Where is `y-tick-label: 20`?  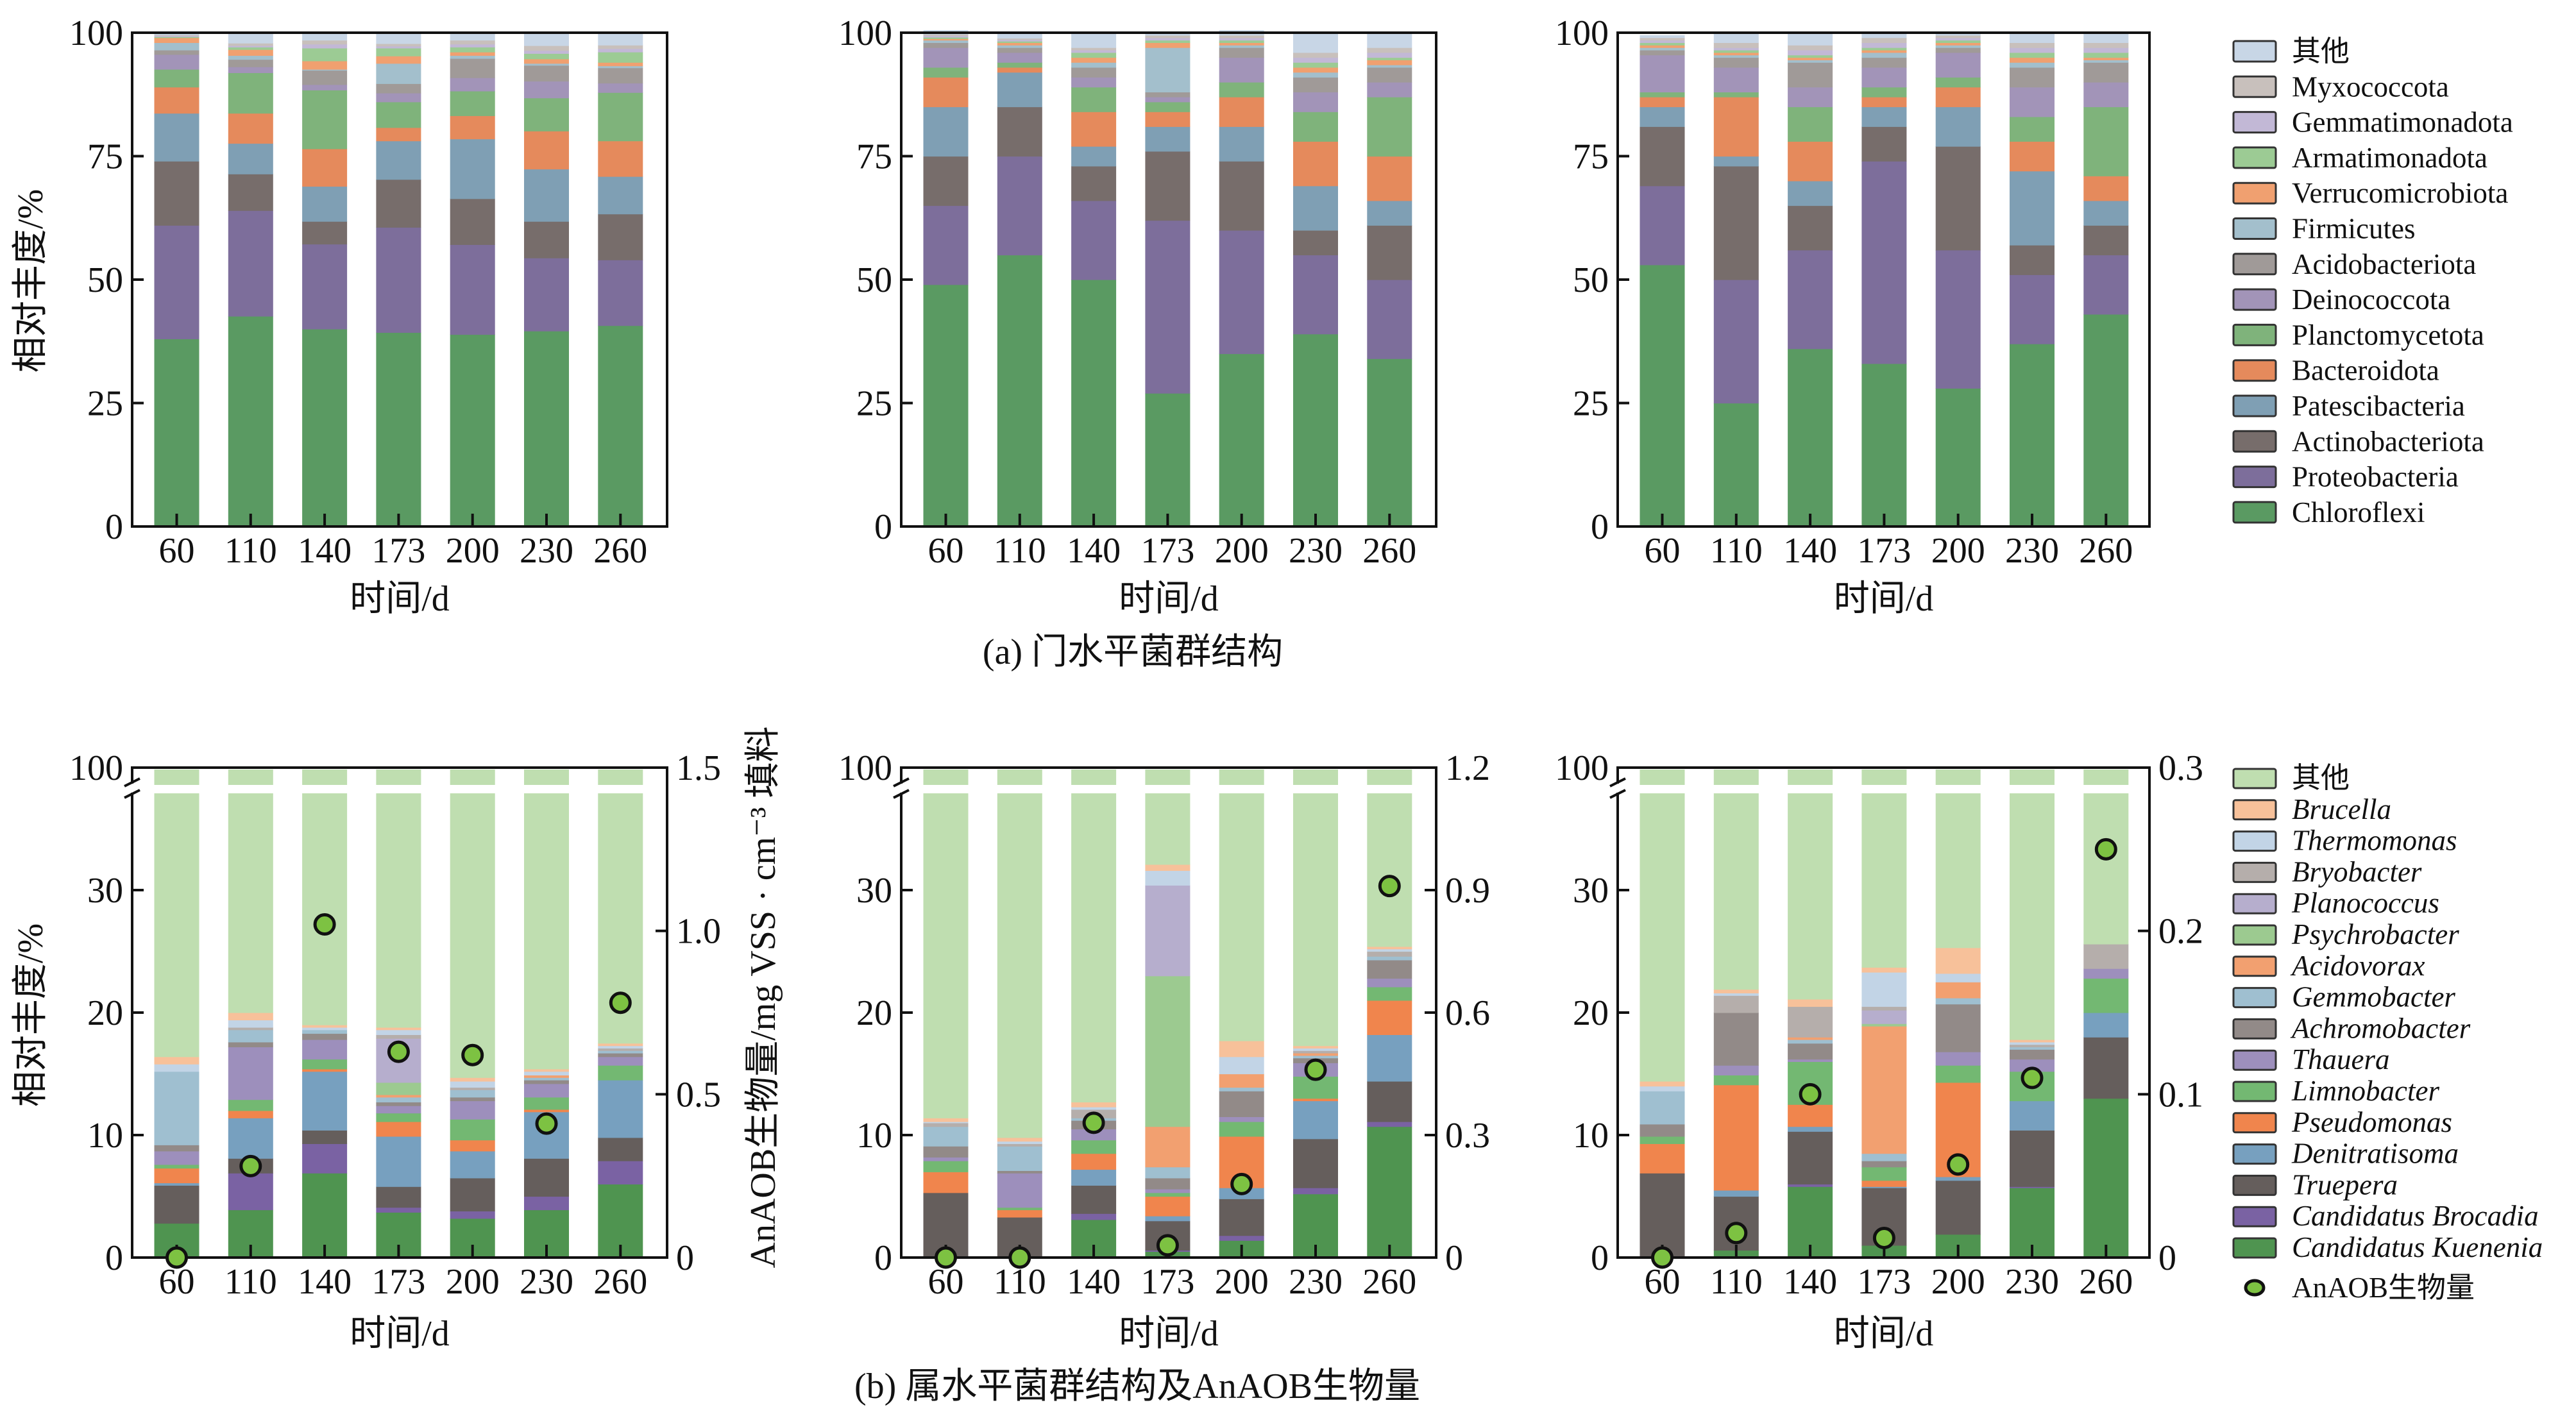
y-tick-label: 20 is located at coordinates (1591, 1013).